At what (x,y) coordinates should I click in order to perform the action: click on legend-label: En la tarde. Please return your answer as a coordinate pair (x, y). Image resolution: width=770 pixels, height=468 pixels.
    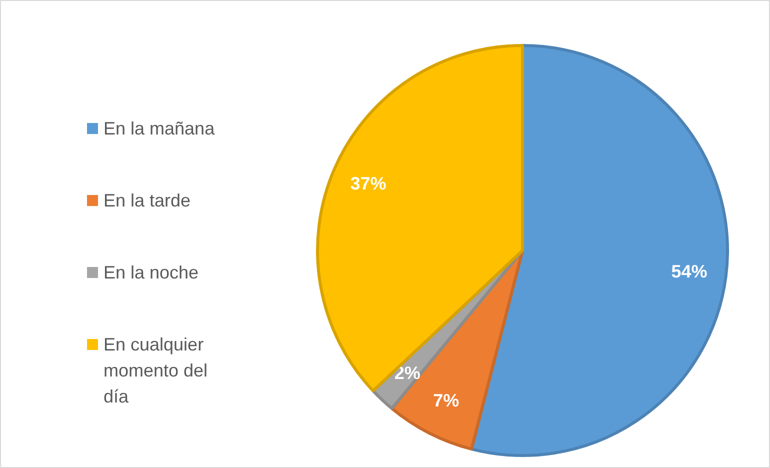
    Looking at the image, I should click on (147, 200).